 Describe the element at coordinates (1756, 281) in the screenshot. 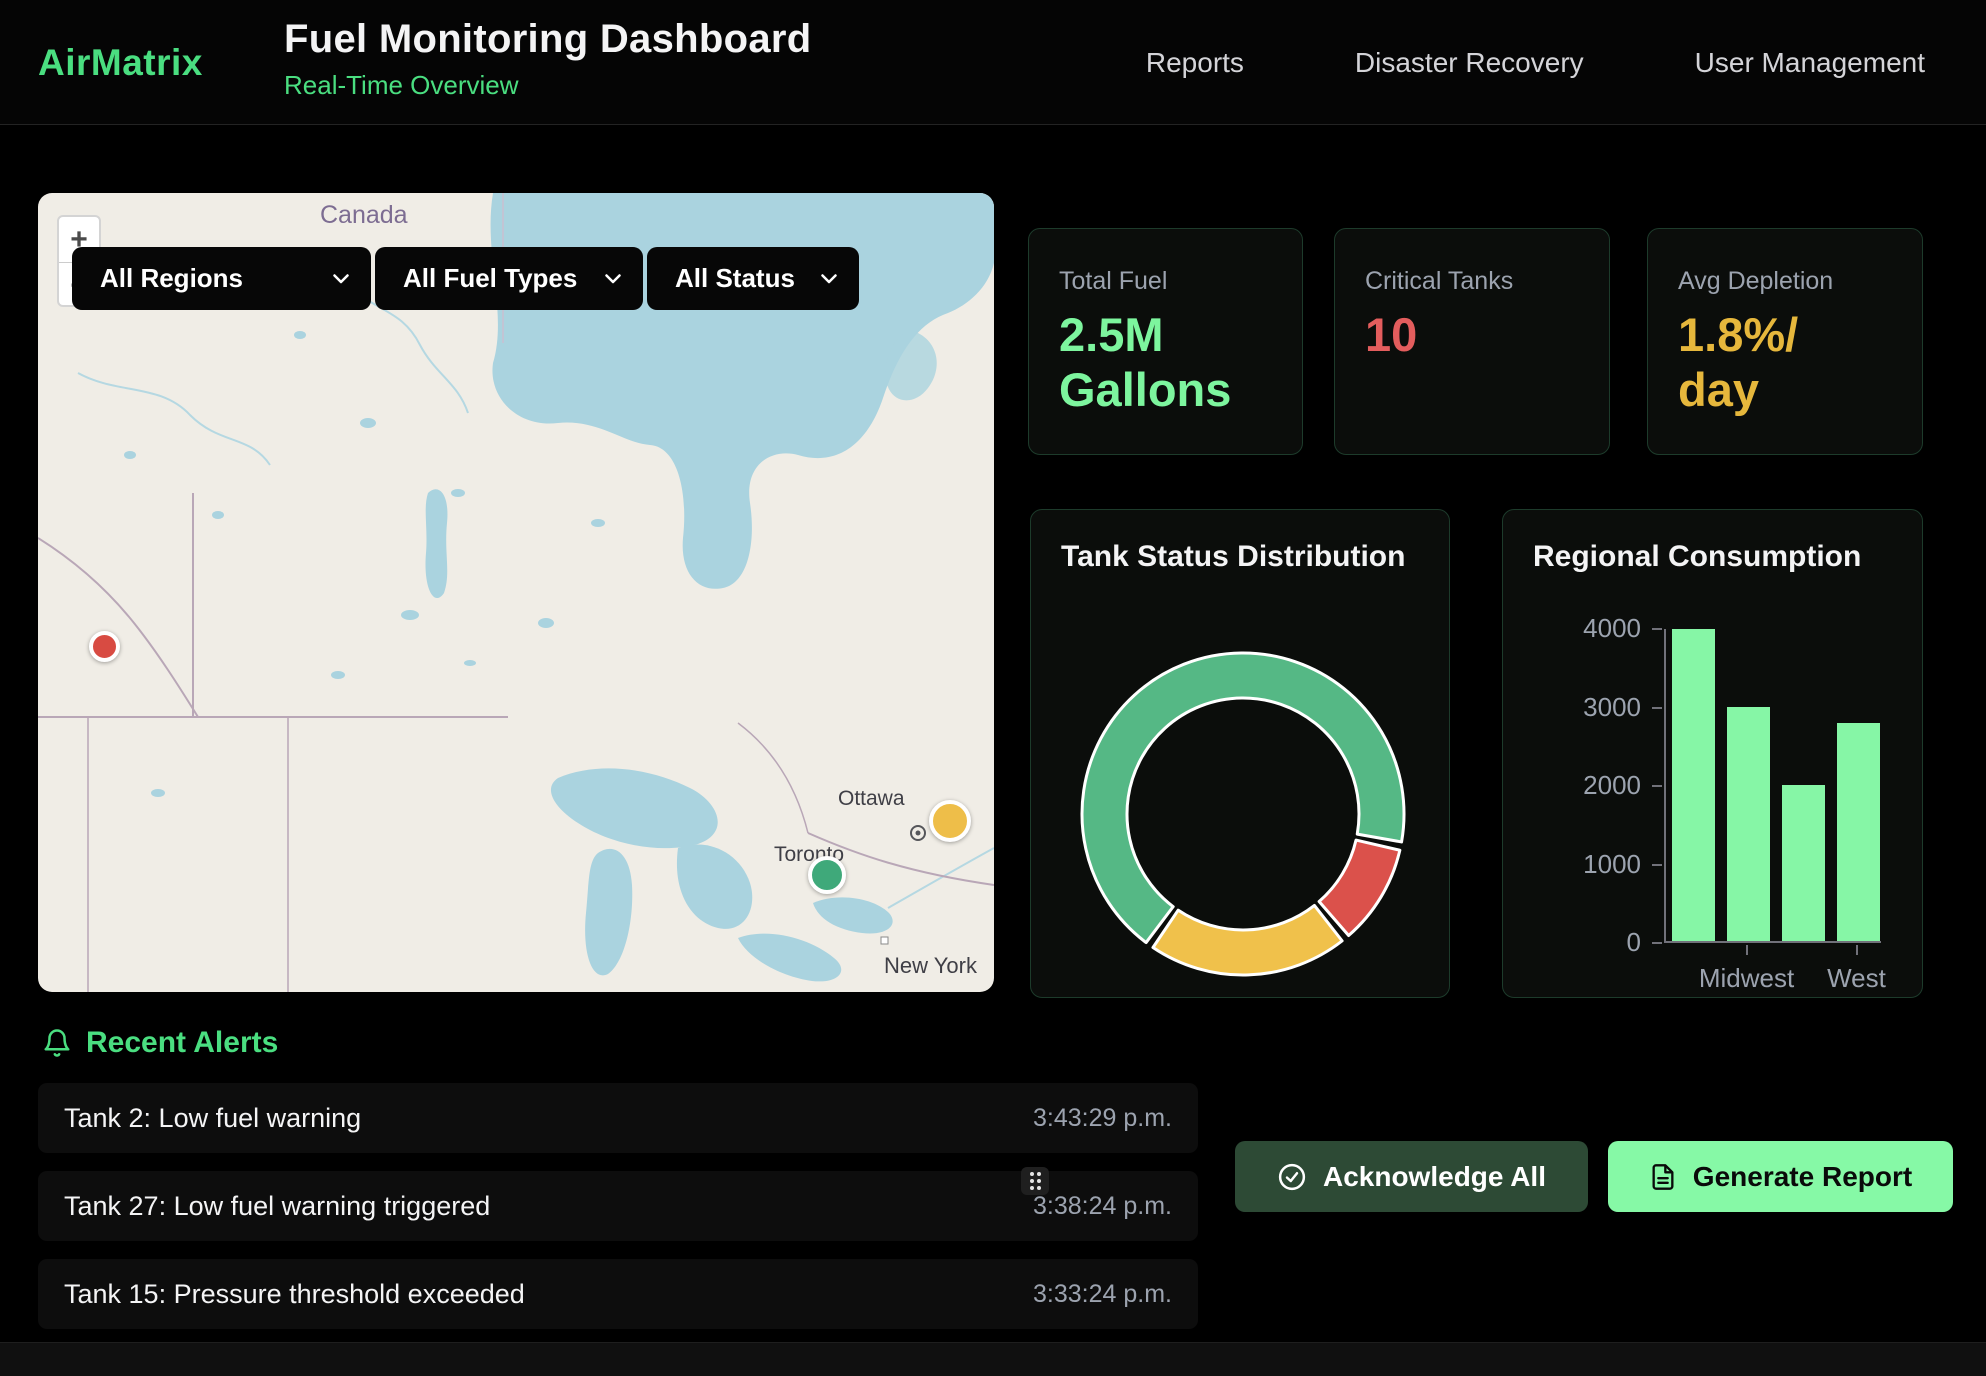

I see `stat-label: Avg Depletion` at that location.